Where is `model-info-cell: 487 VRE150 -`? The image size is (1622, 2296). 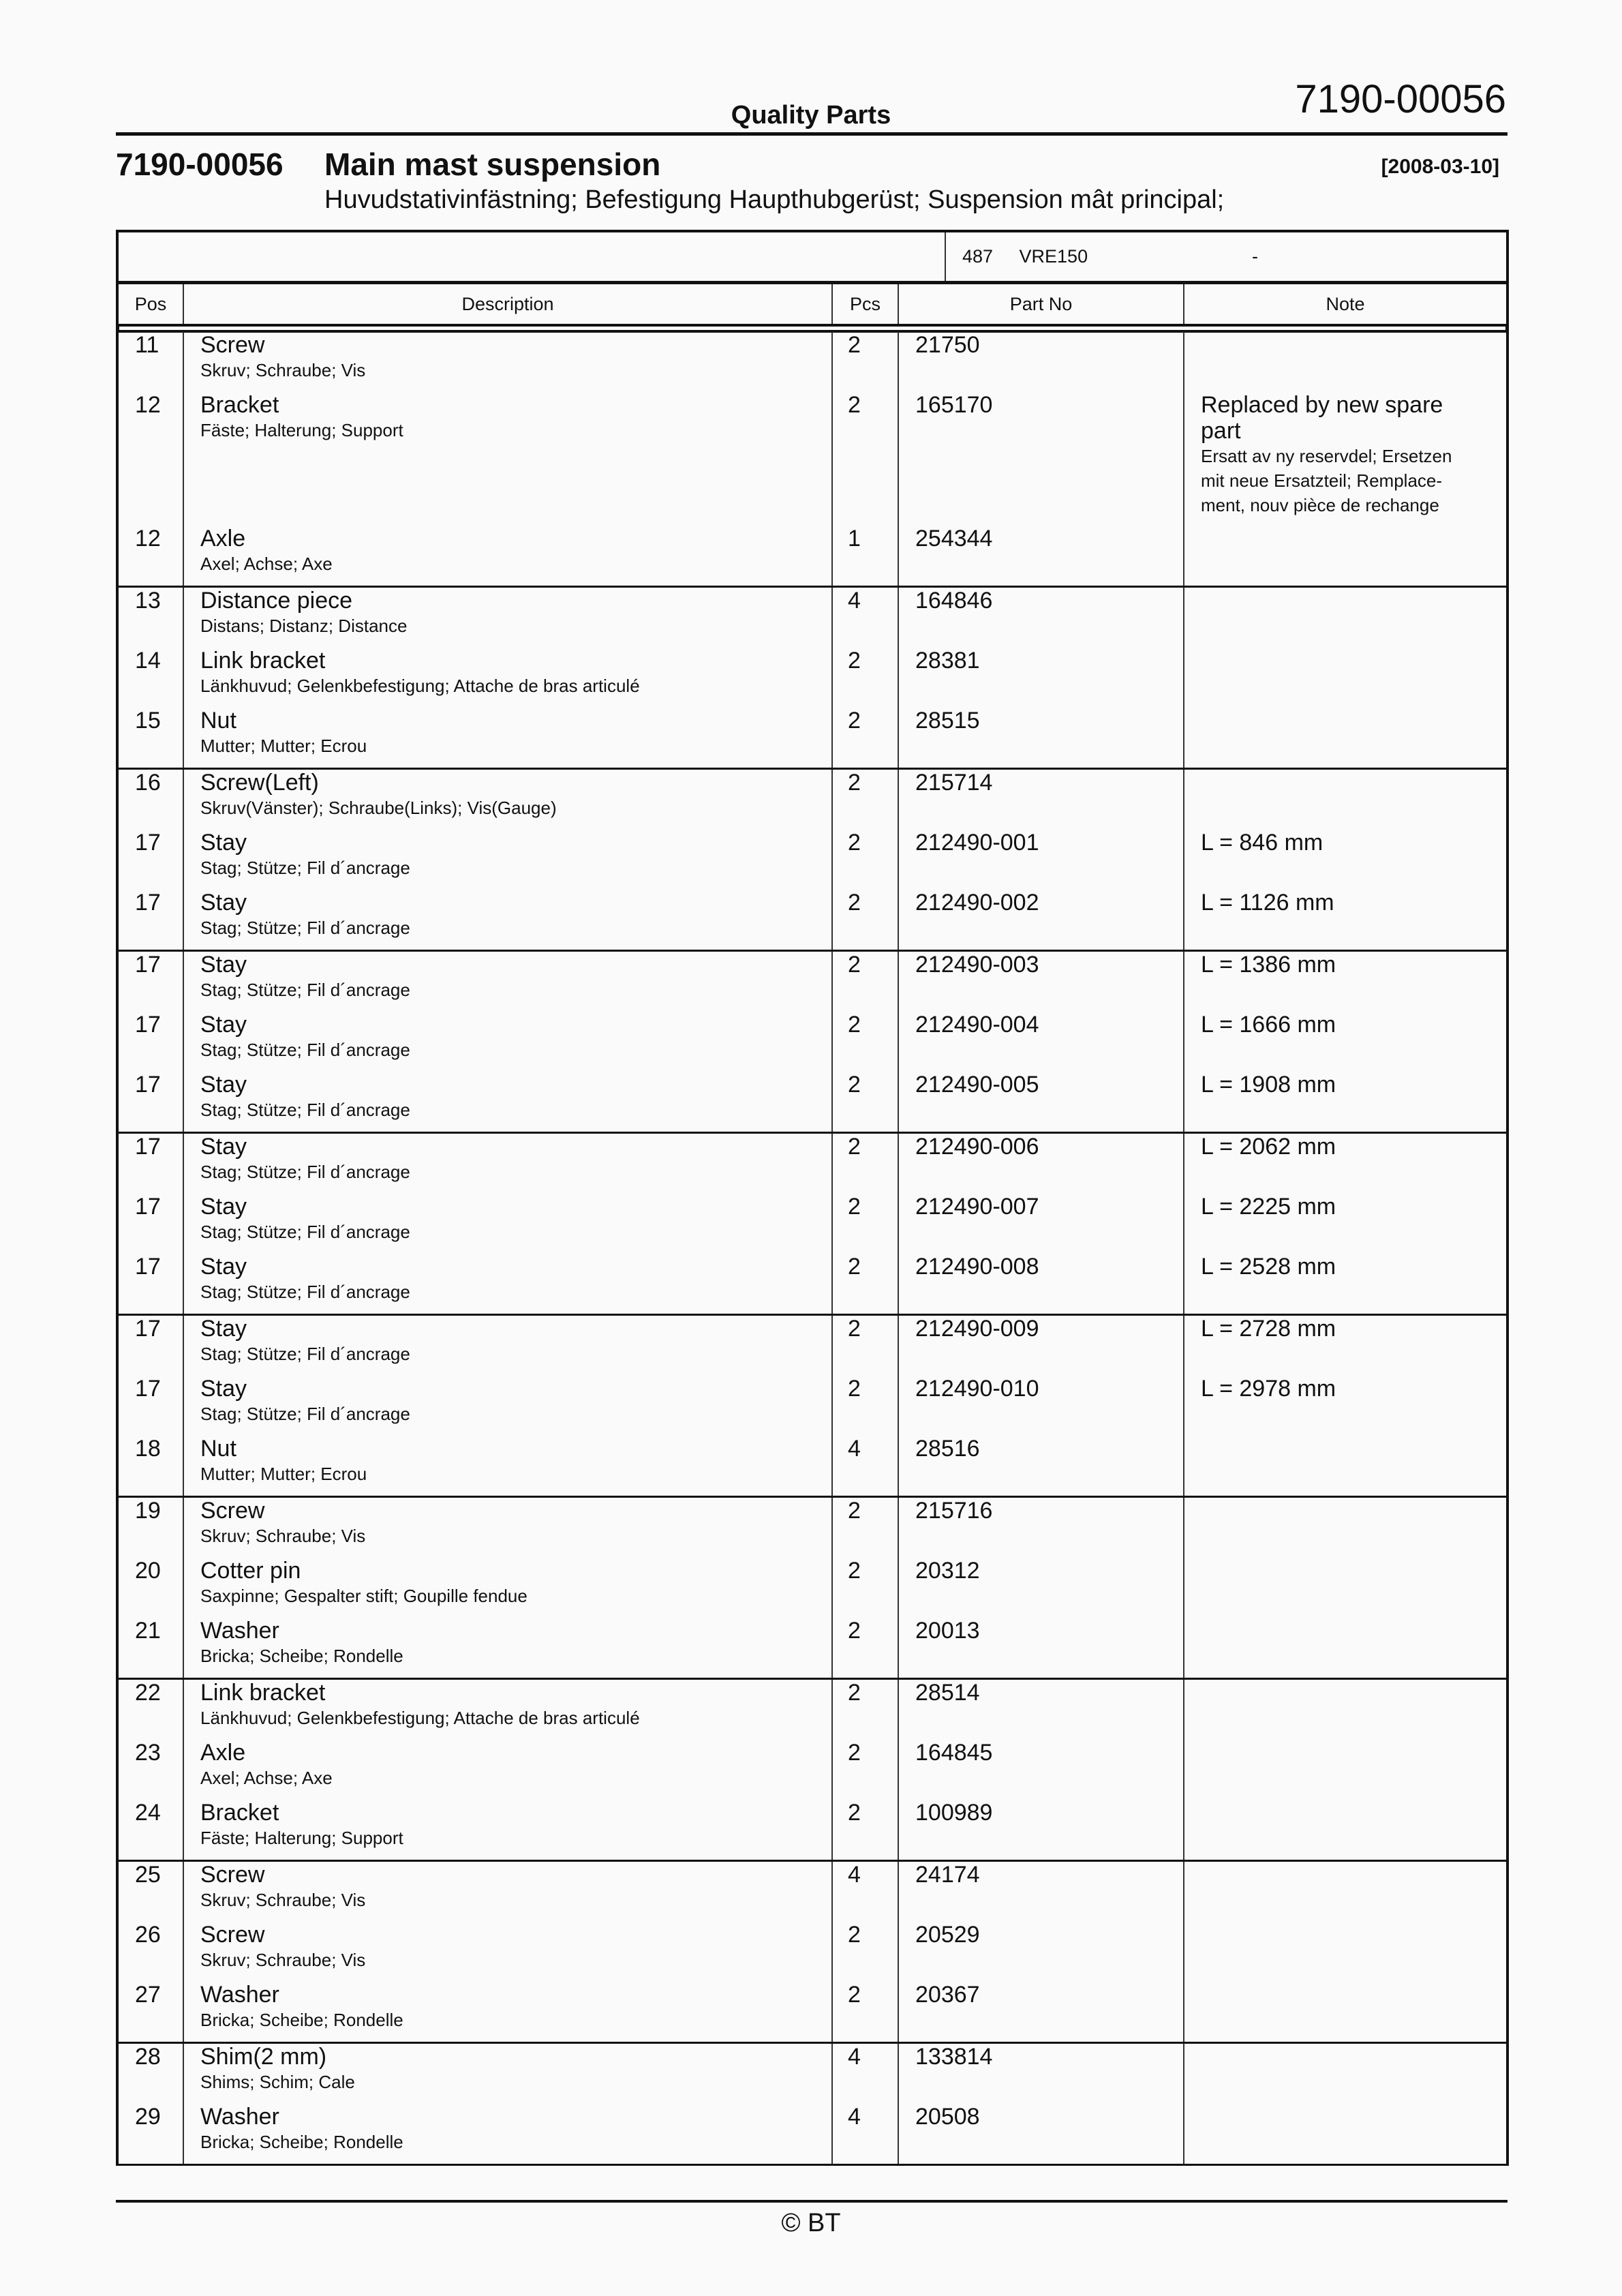
model-info-cell: 487 VRE150 - is located at coordinates (1226, 256).